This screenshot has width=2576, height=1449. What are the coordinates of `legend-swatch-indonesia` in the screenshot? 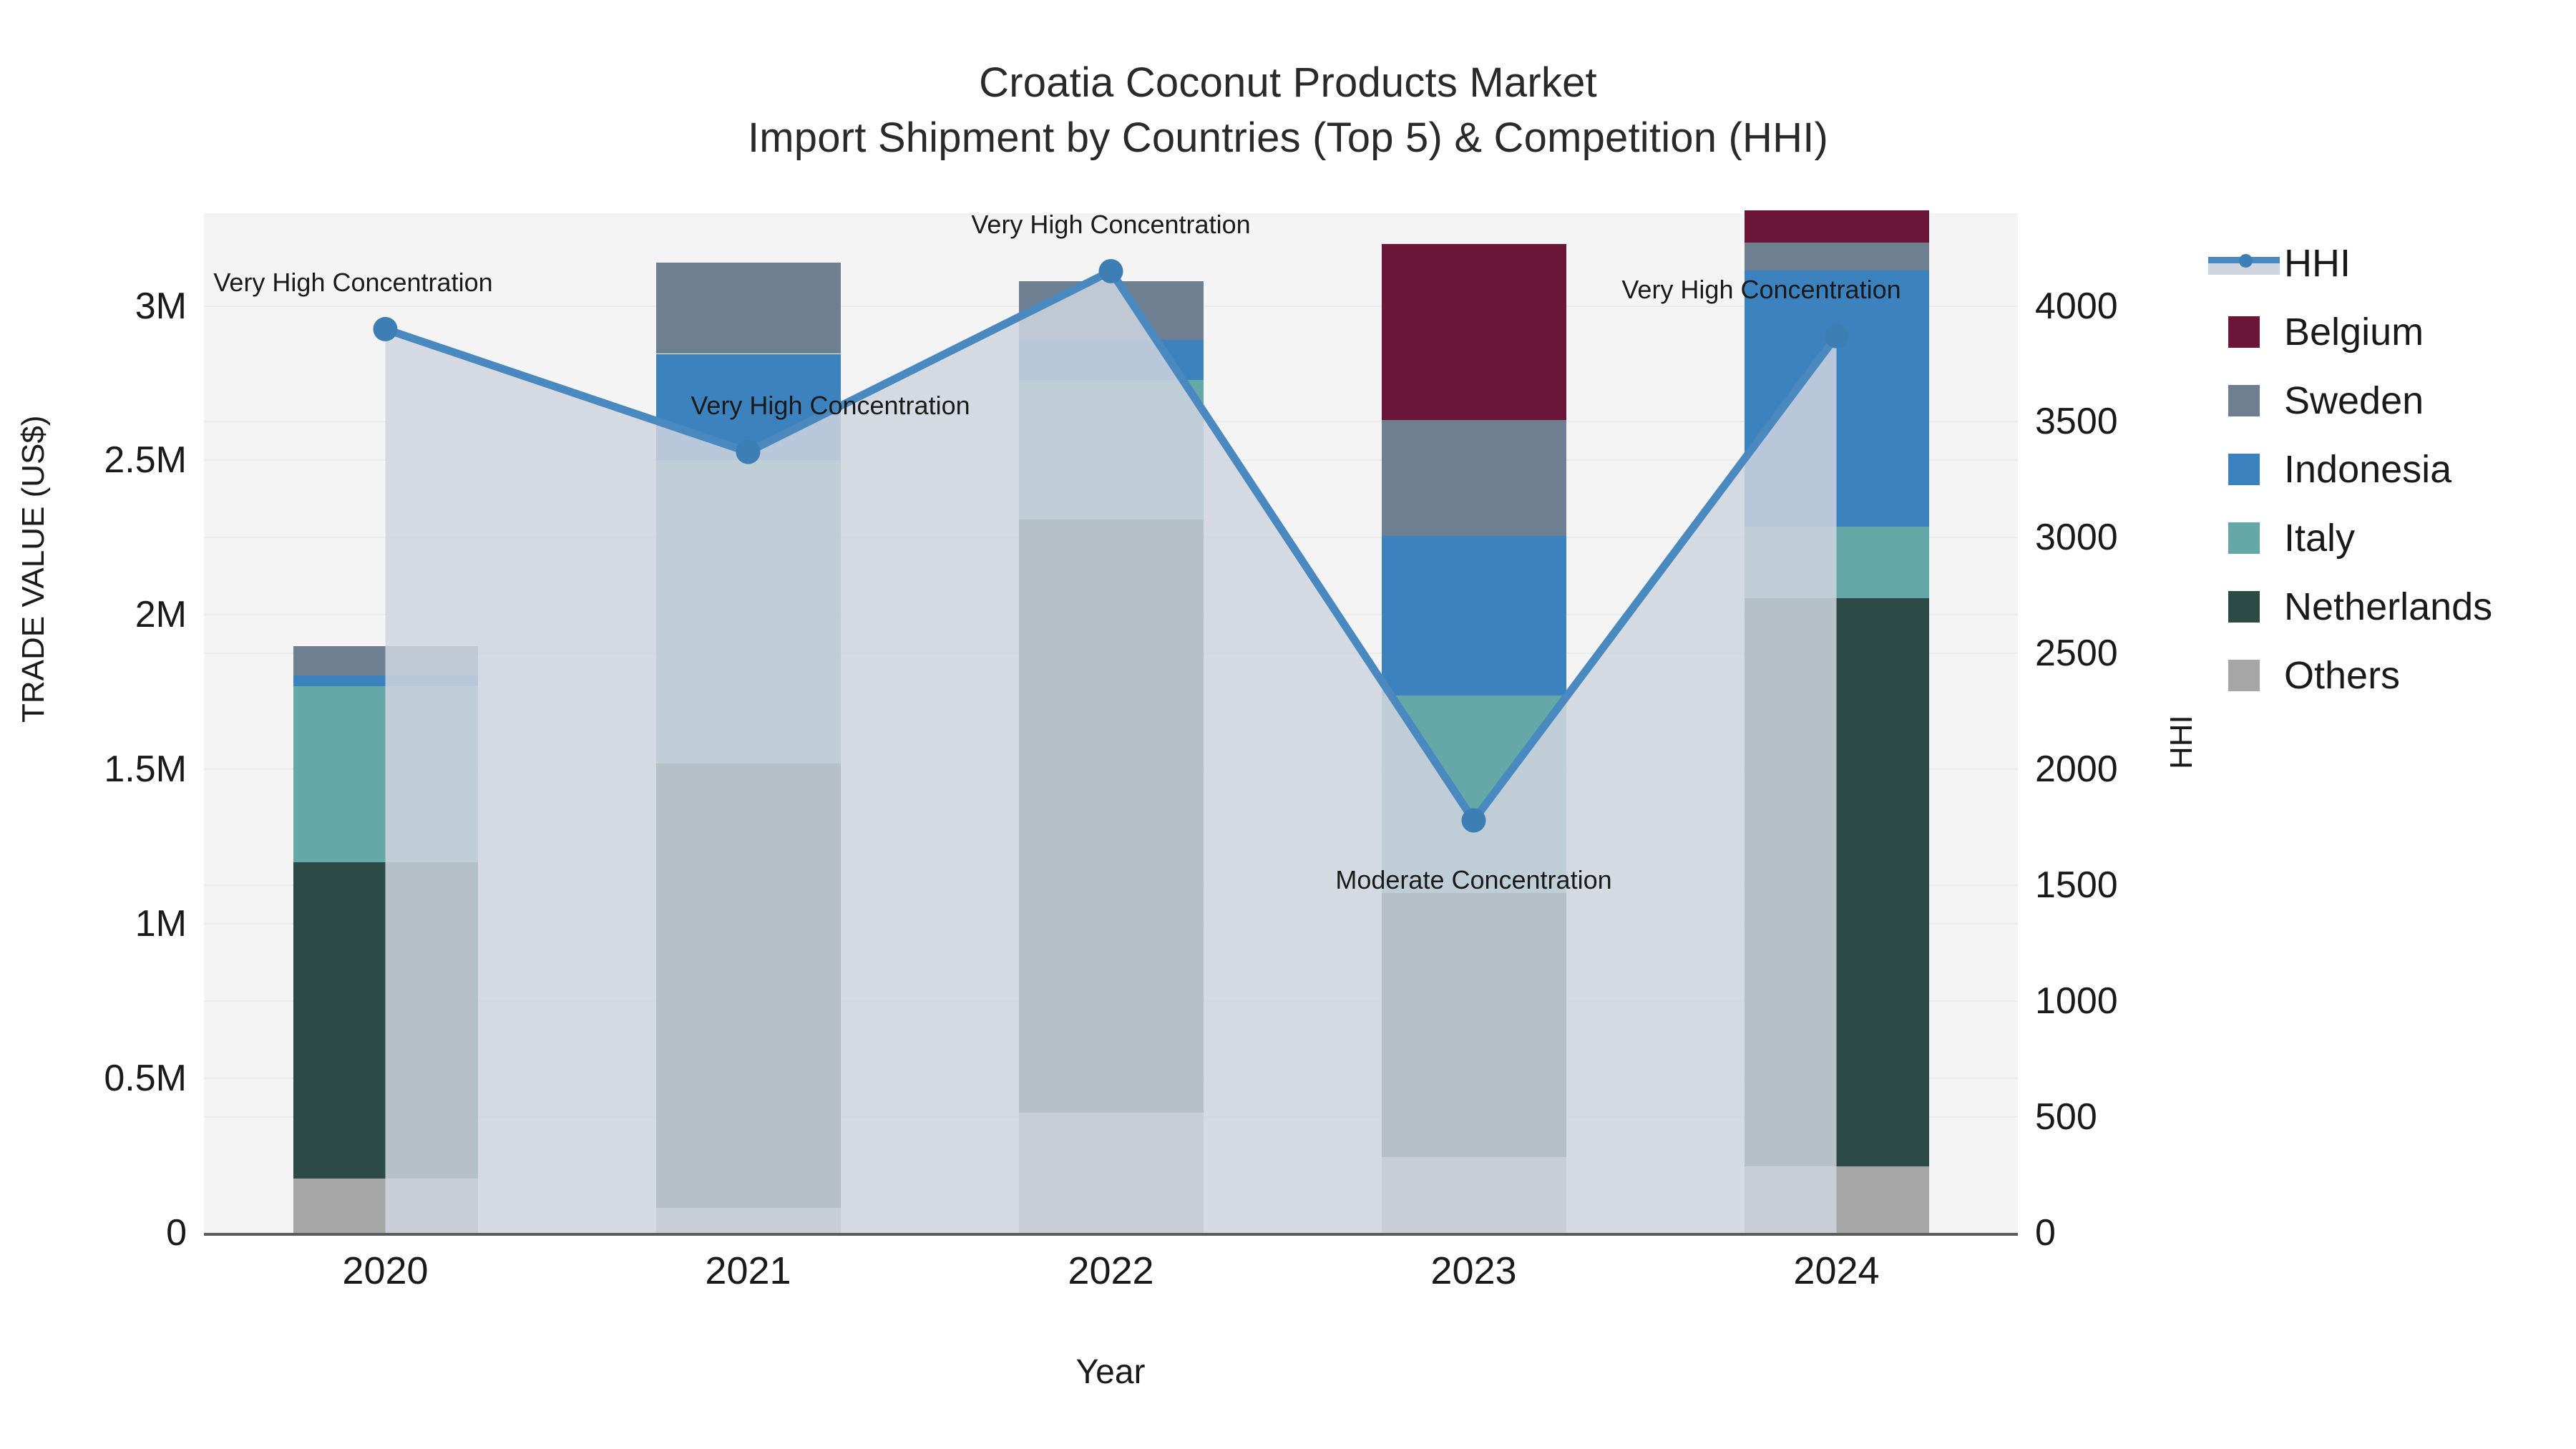 It's located at (2244, 469).